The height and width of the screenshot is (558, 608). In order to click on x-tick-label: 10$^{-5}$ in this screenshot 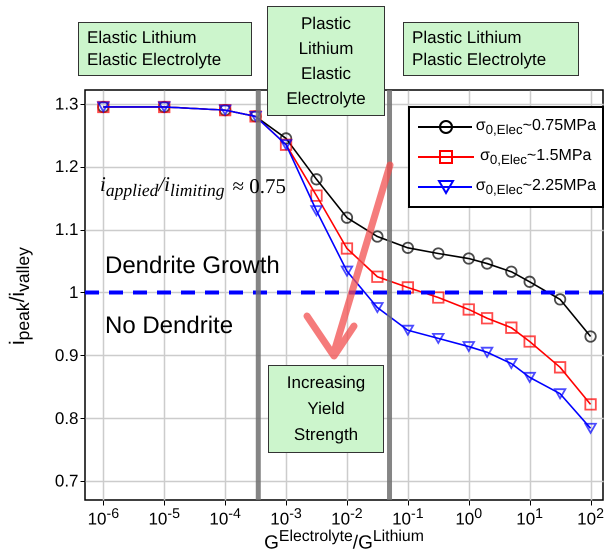, I will do `click(164, 518)`.